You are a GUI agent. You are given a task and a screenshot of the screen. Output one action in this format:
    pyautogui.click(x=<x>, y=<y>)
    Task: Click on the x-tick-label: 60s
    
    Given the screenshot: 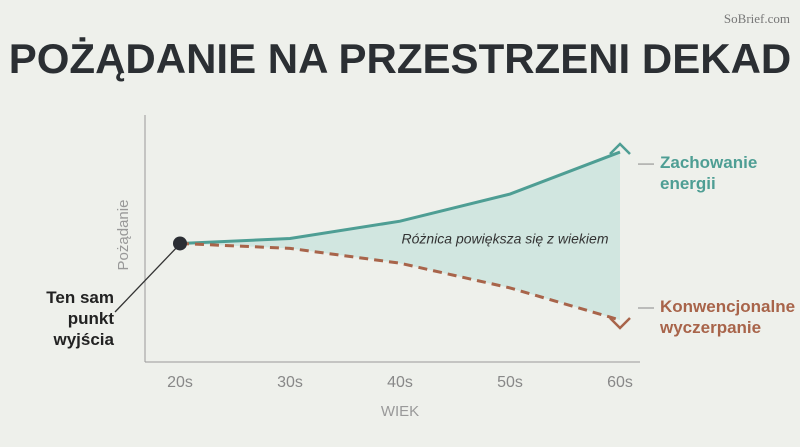 What is the action you would take?
    pyautogui.click(x=620, y=382)
    